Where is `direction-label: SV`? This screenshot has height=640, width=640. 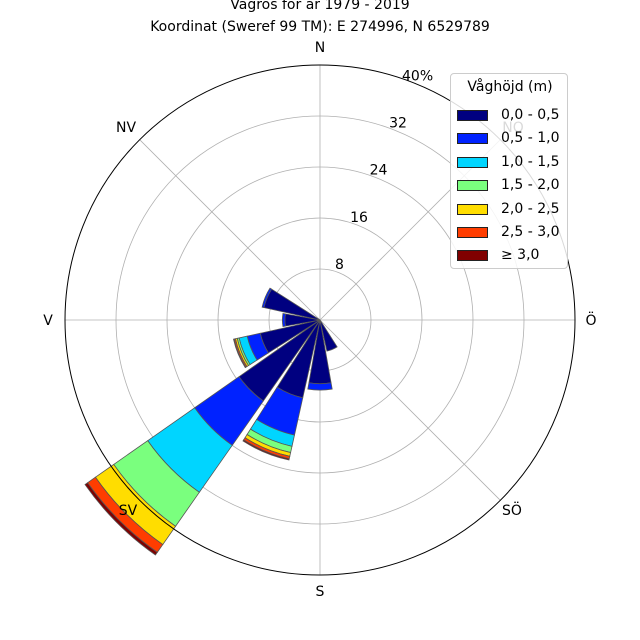 direction-label: SV is located at coordinates (128, 511).